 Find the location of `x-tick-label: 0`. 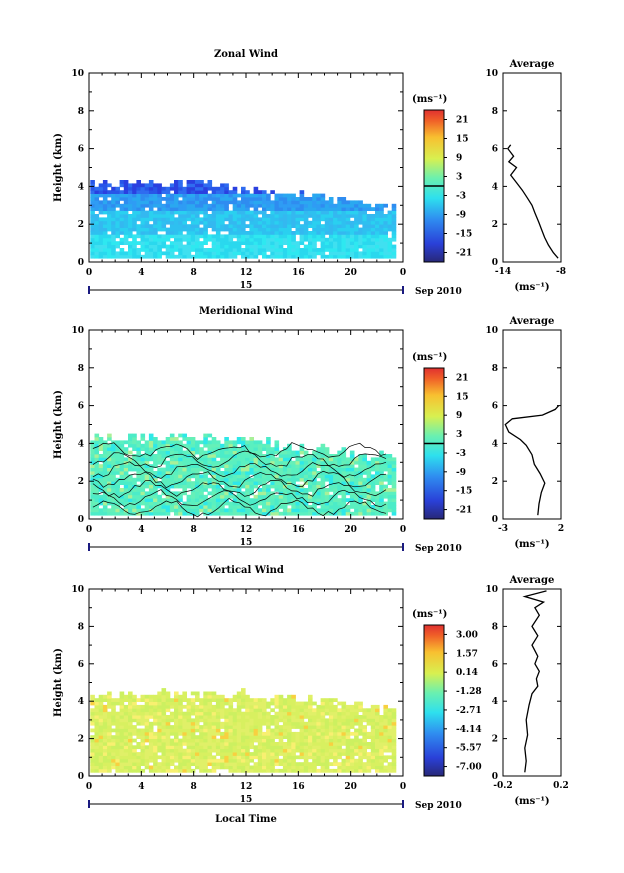

x-tick-label: 0 is located at coordinates (403, 273).